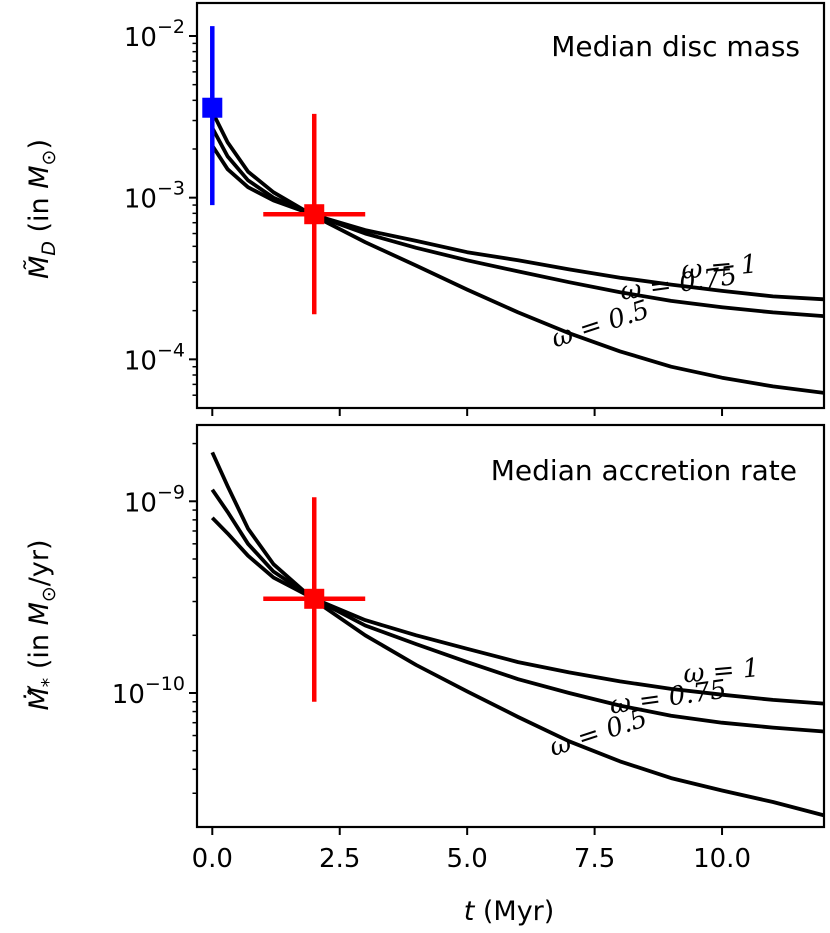 The image size is (830, 933). I want to click on panel-title: Median disc mass, so click(675, 46).